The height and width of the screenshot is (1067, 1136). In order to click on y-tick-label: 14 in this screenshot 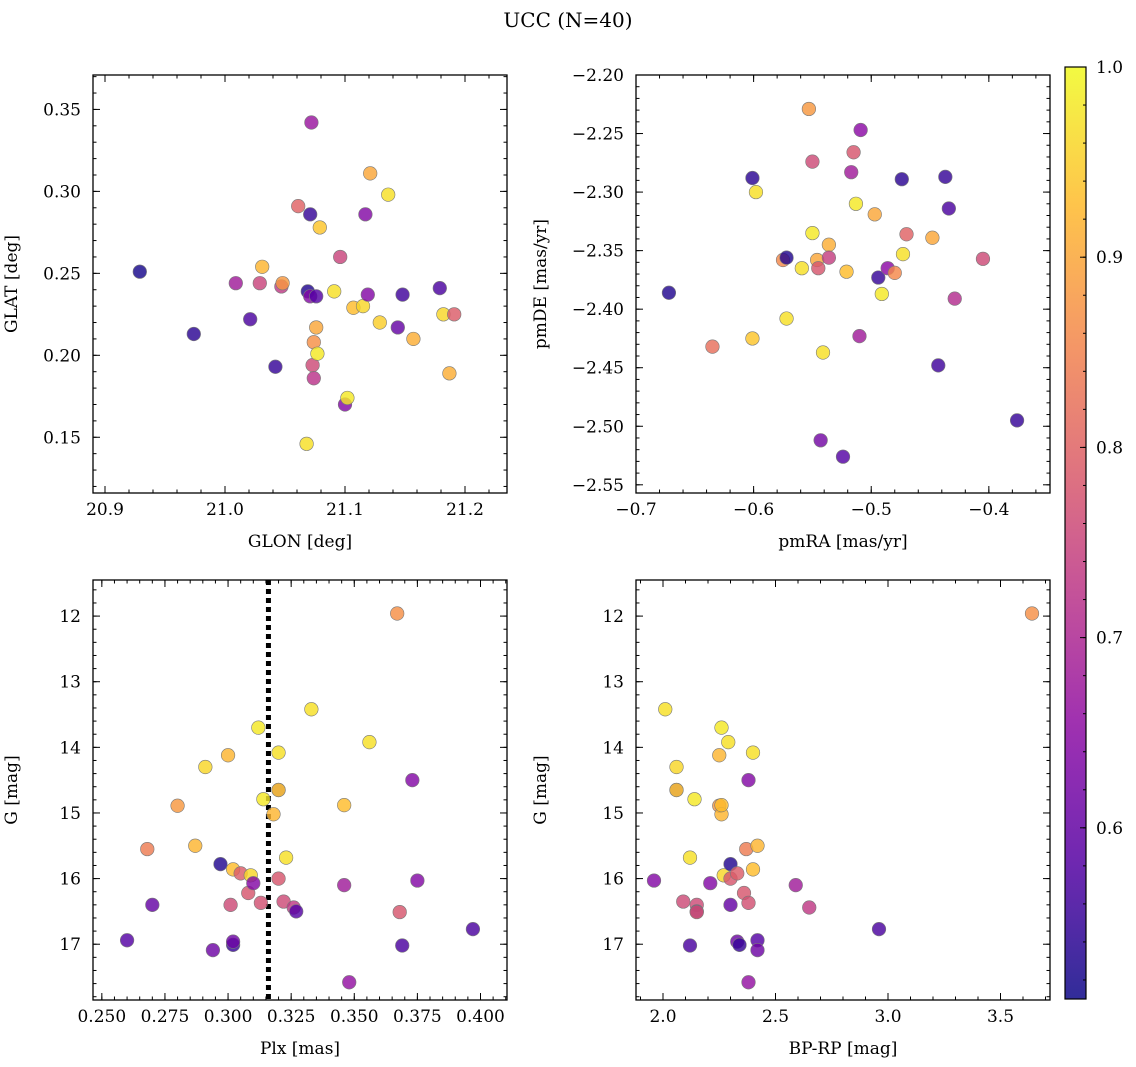, I will do `click(70, 748)`.